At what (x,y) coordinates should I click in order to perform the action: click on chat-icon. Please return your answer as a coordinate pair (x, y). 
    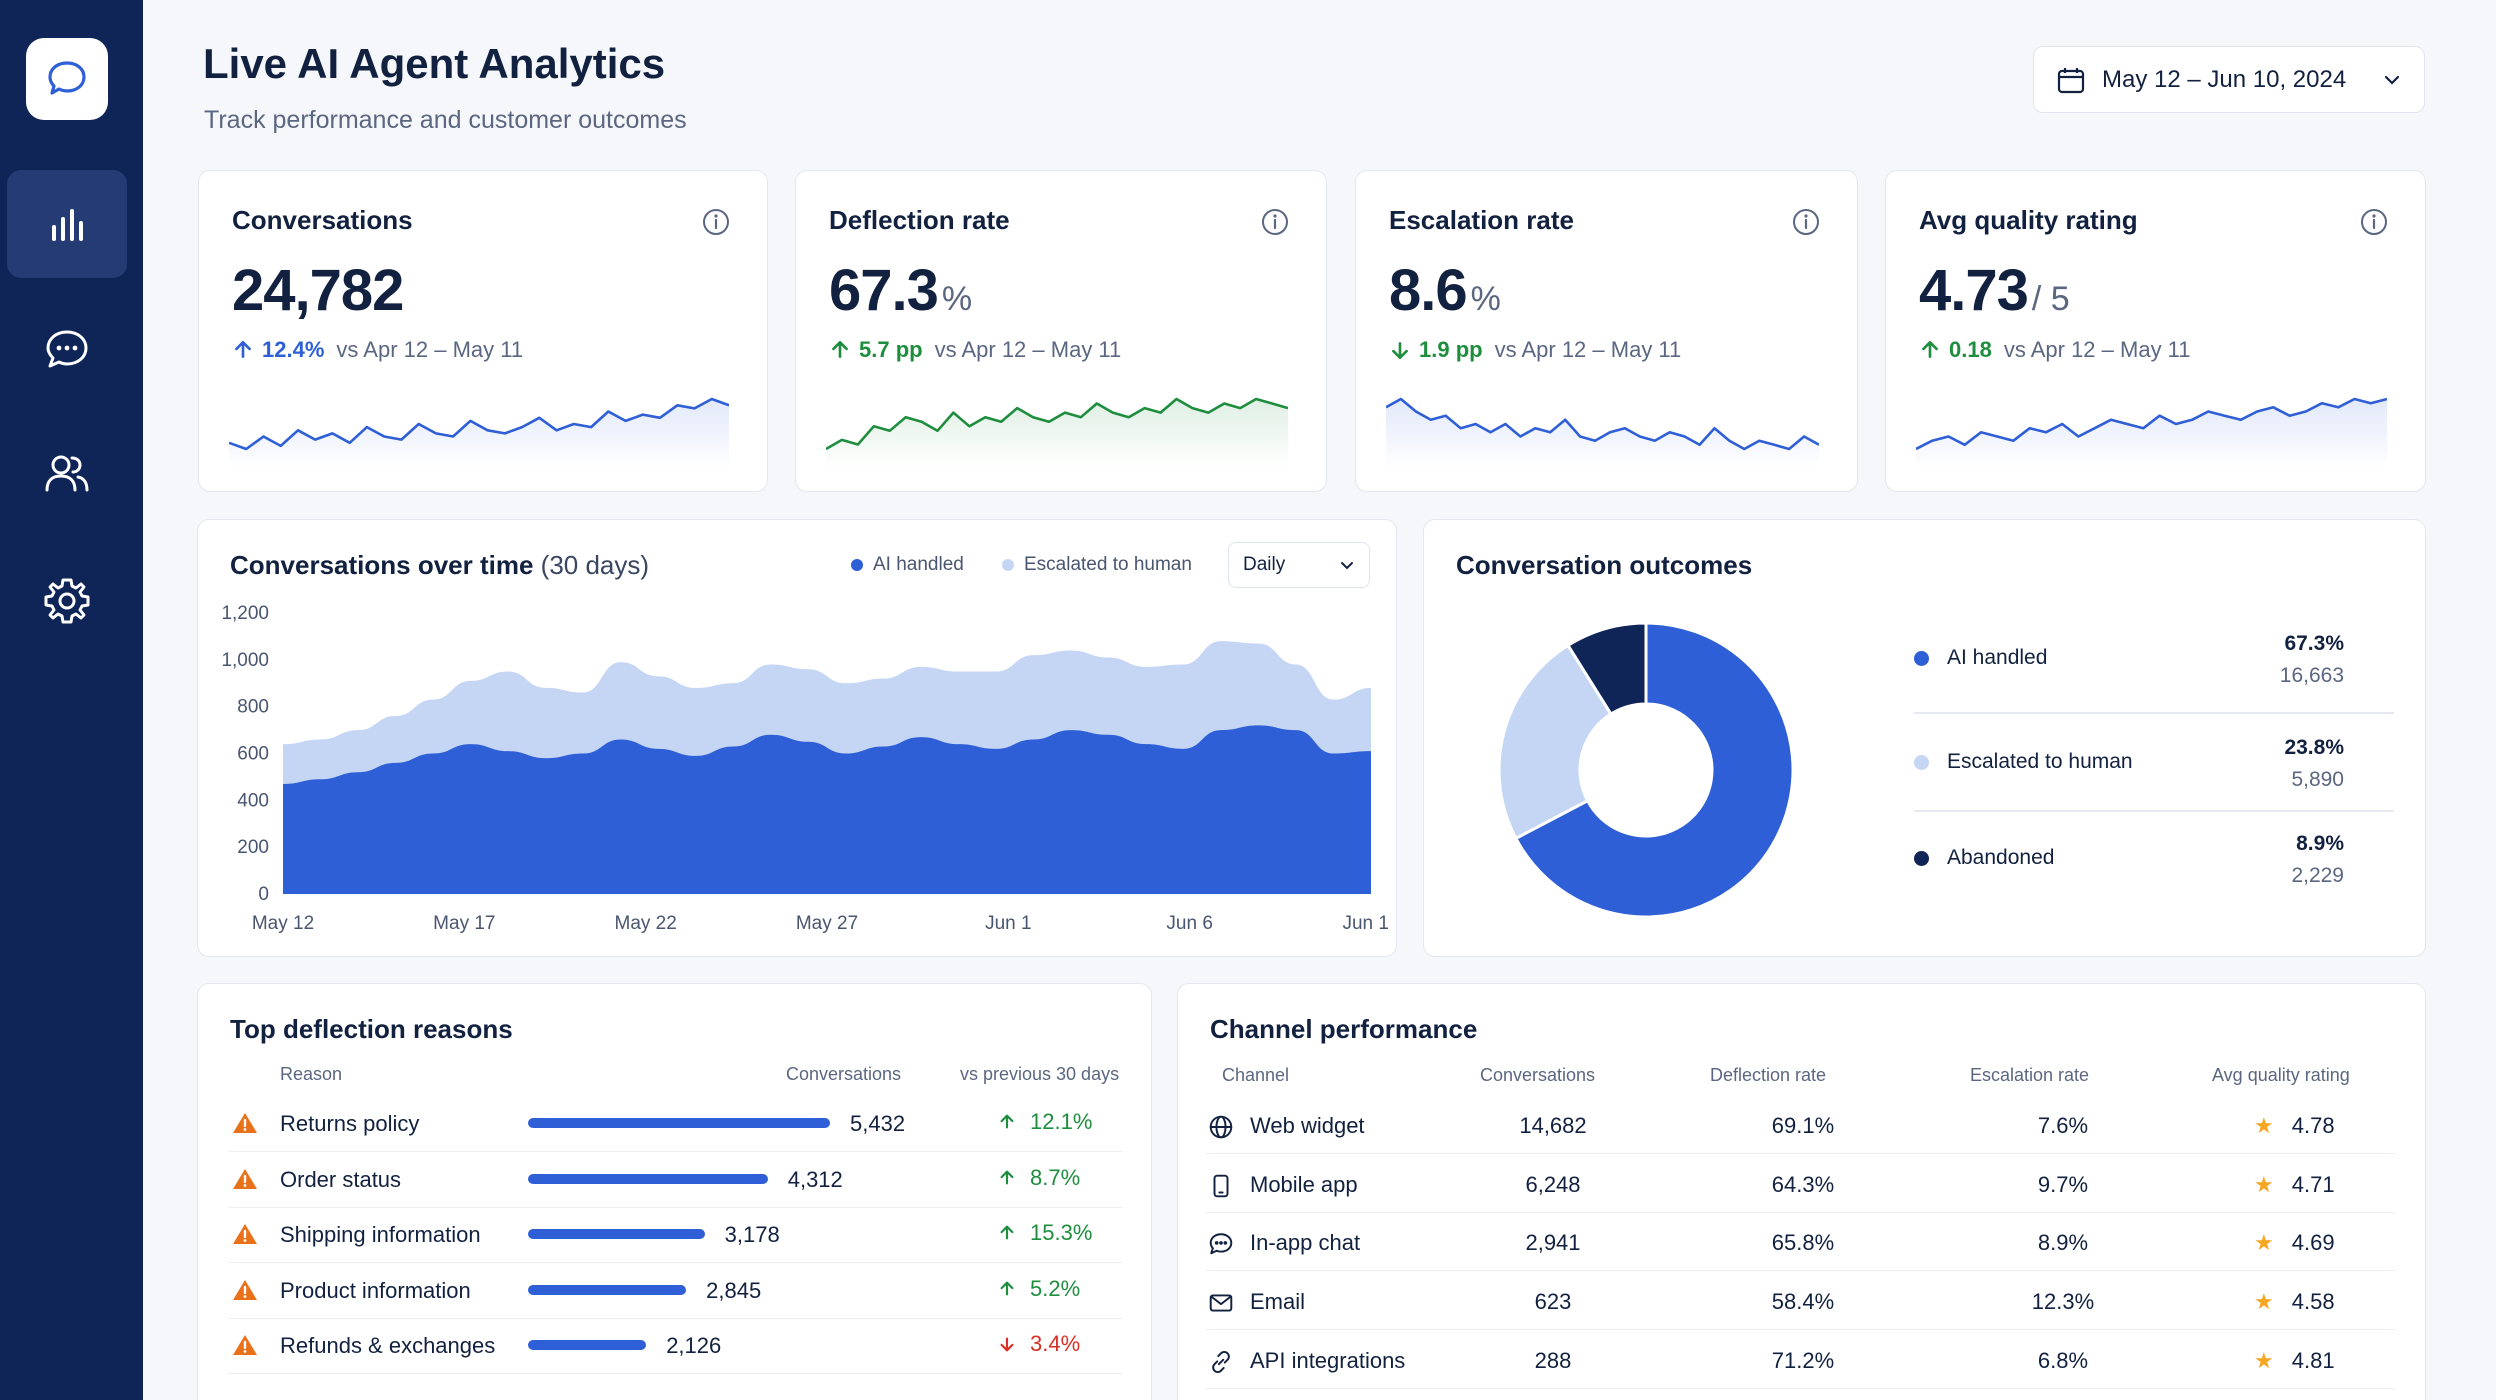
    Looking at the image, I should click on (67, 349).